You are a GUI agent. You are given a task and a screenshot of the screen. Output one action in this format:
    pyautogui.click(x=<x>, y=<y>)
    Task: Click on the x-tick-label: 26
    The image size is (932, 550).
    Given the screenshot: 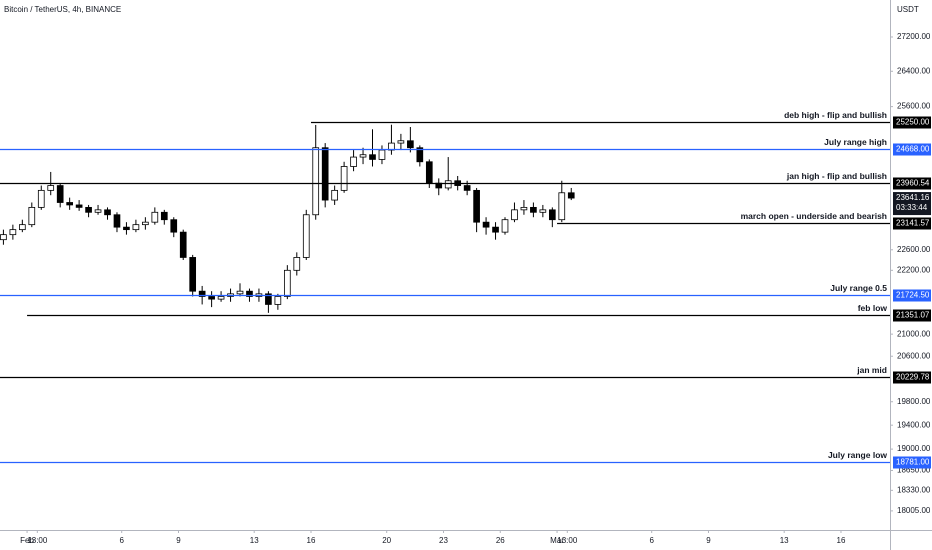 What is the action you would take?
    pyautogui.click(x=500, y=540)
    